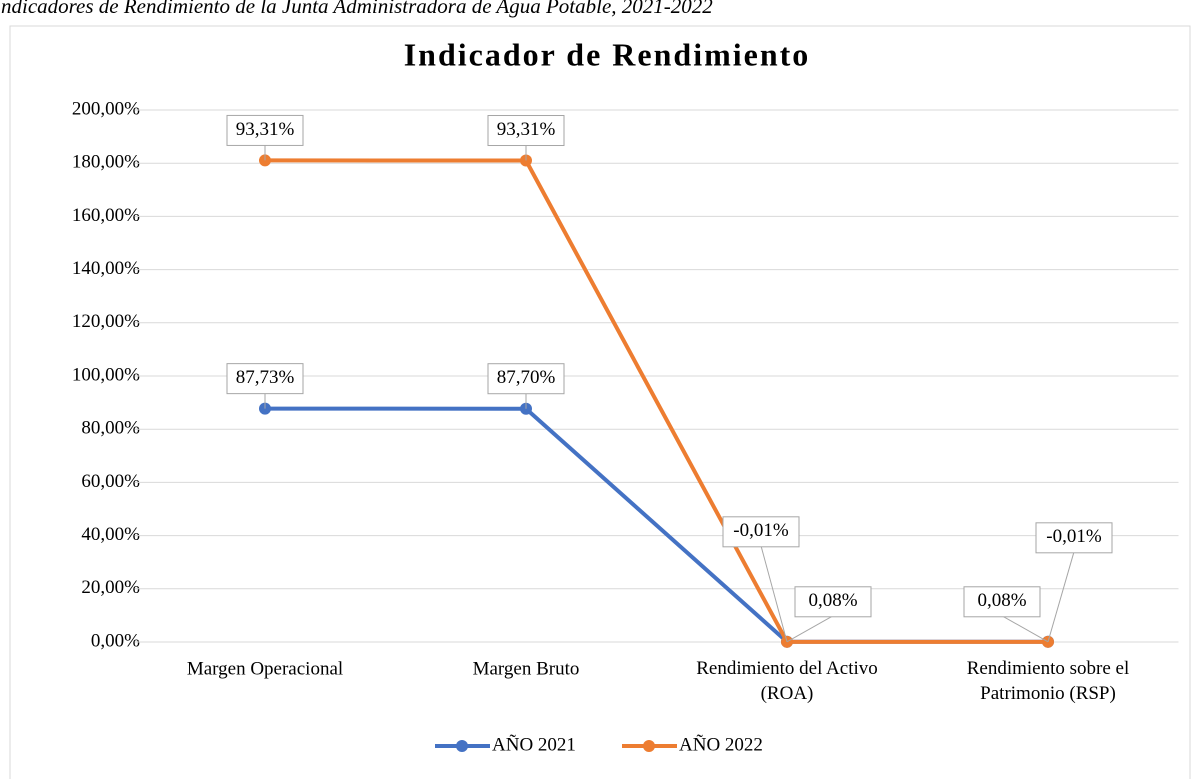  What do you see at coordinates (534, 744) in the screenshot?
I see `legend-label: AÑO 2021` at bounding box center [534, 744].